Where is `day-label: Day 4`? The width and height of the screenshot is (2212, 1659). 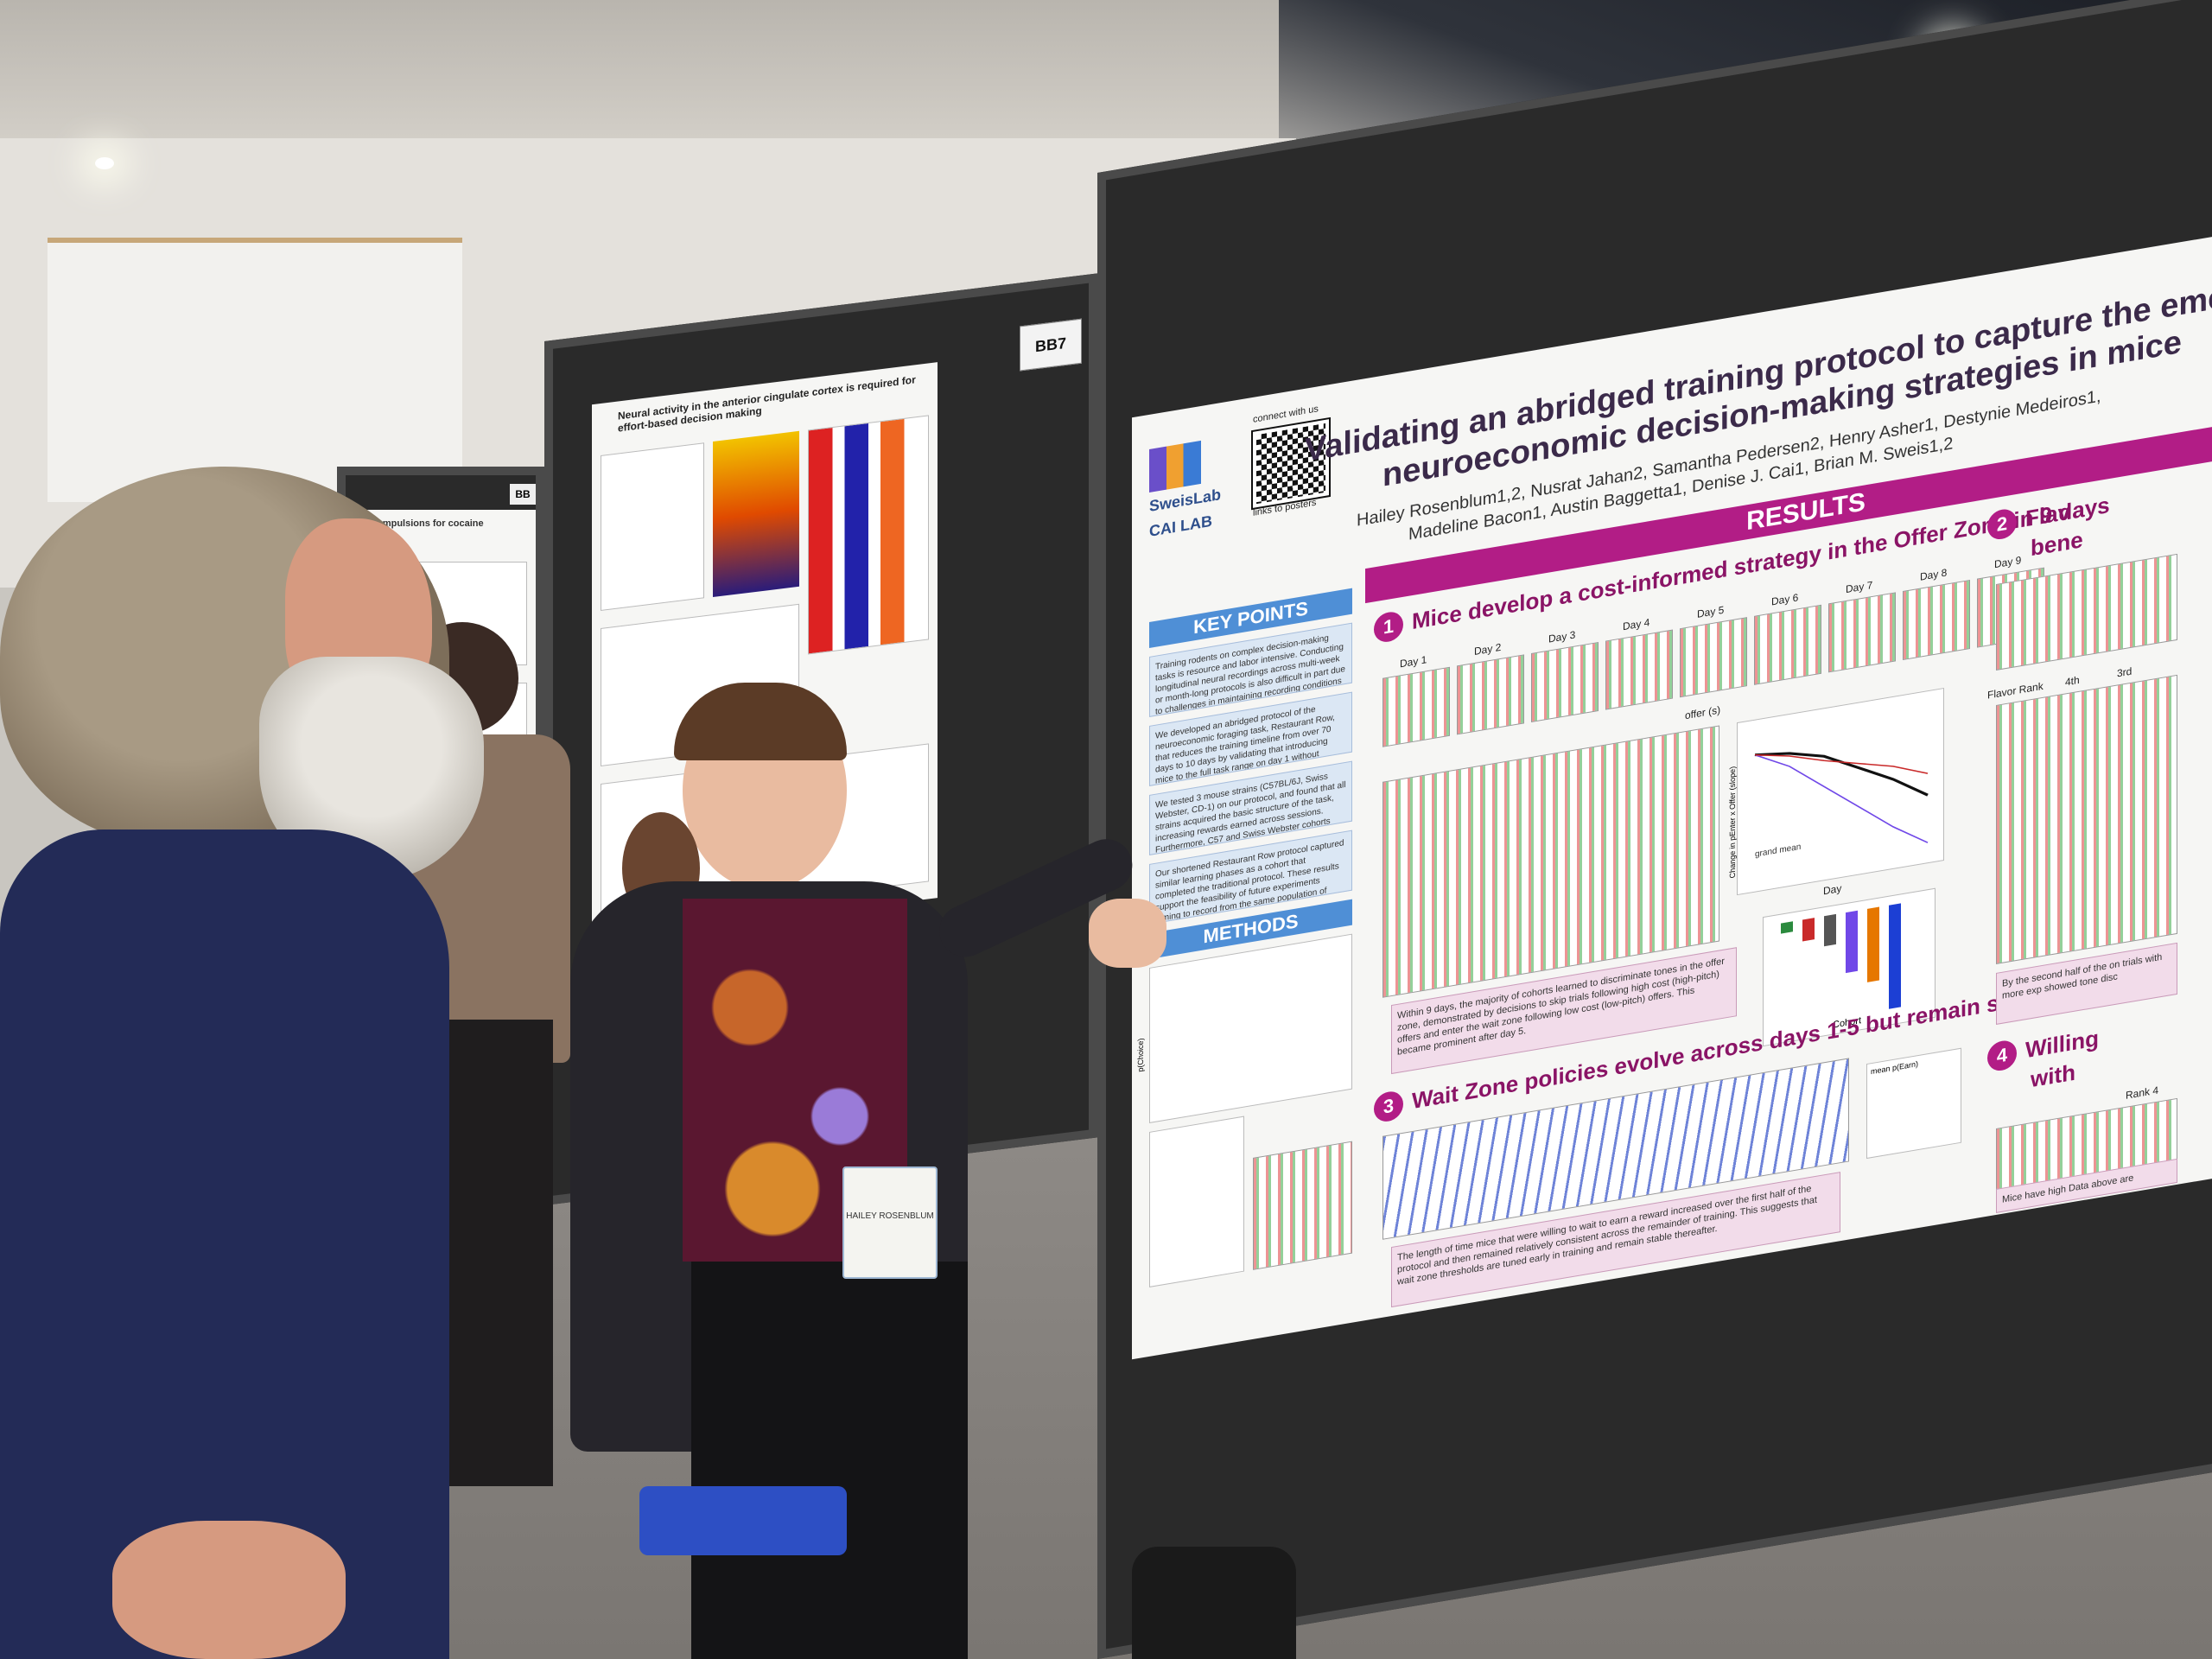
day-label: Day 4 is located at coordinates (1636, 624).